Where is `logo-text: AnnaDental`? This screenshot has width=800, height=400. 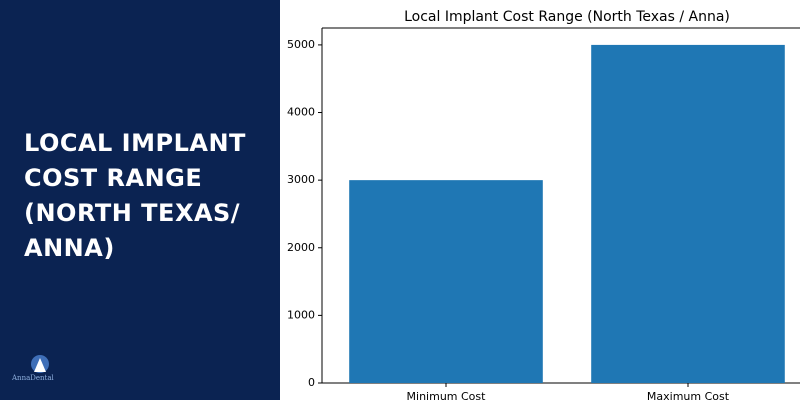 logo-text: AnnaDental is located at coordinates (33, 378).